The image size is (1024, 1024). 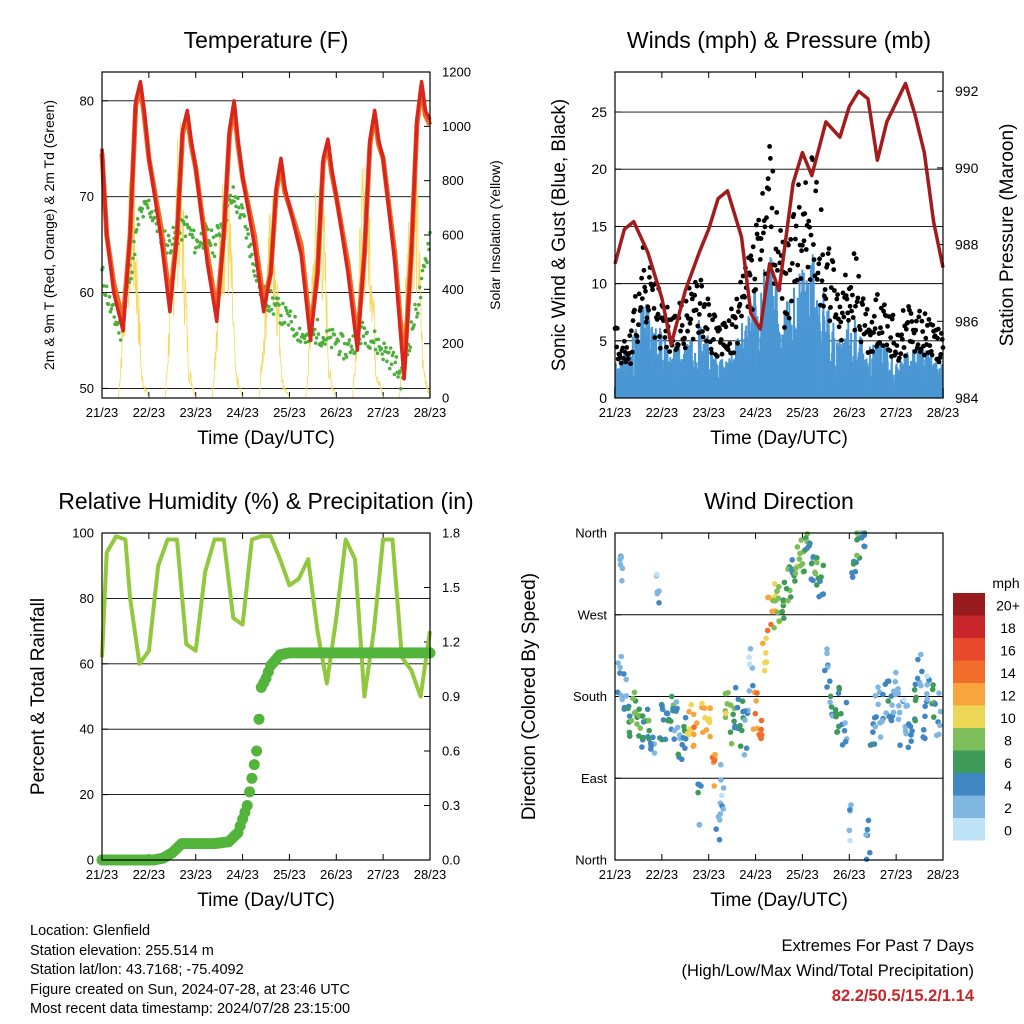 What do you see at coordinates (87, 794) in the screenshot?
I see `y-tick-label: 20` at bounding box center [87, 794].